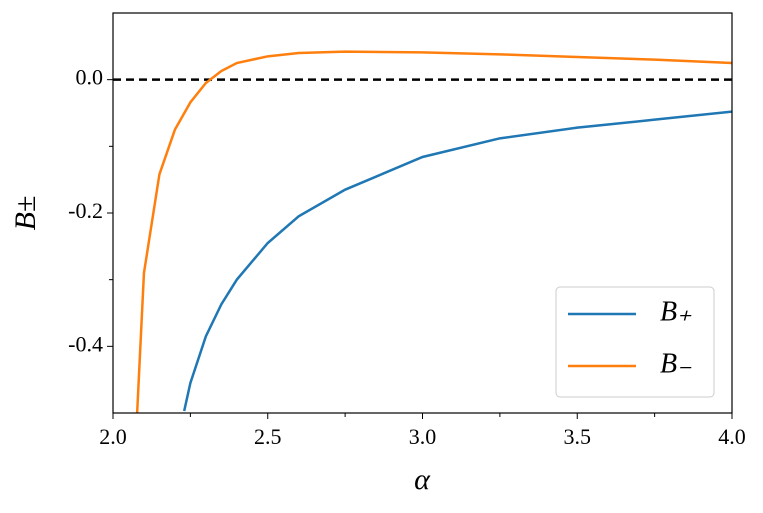  What do you see at coordinates (113, 436) in the screenshot?
I see `x-tick-label: 2.0` at bounding box center [113, 436].